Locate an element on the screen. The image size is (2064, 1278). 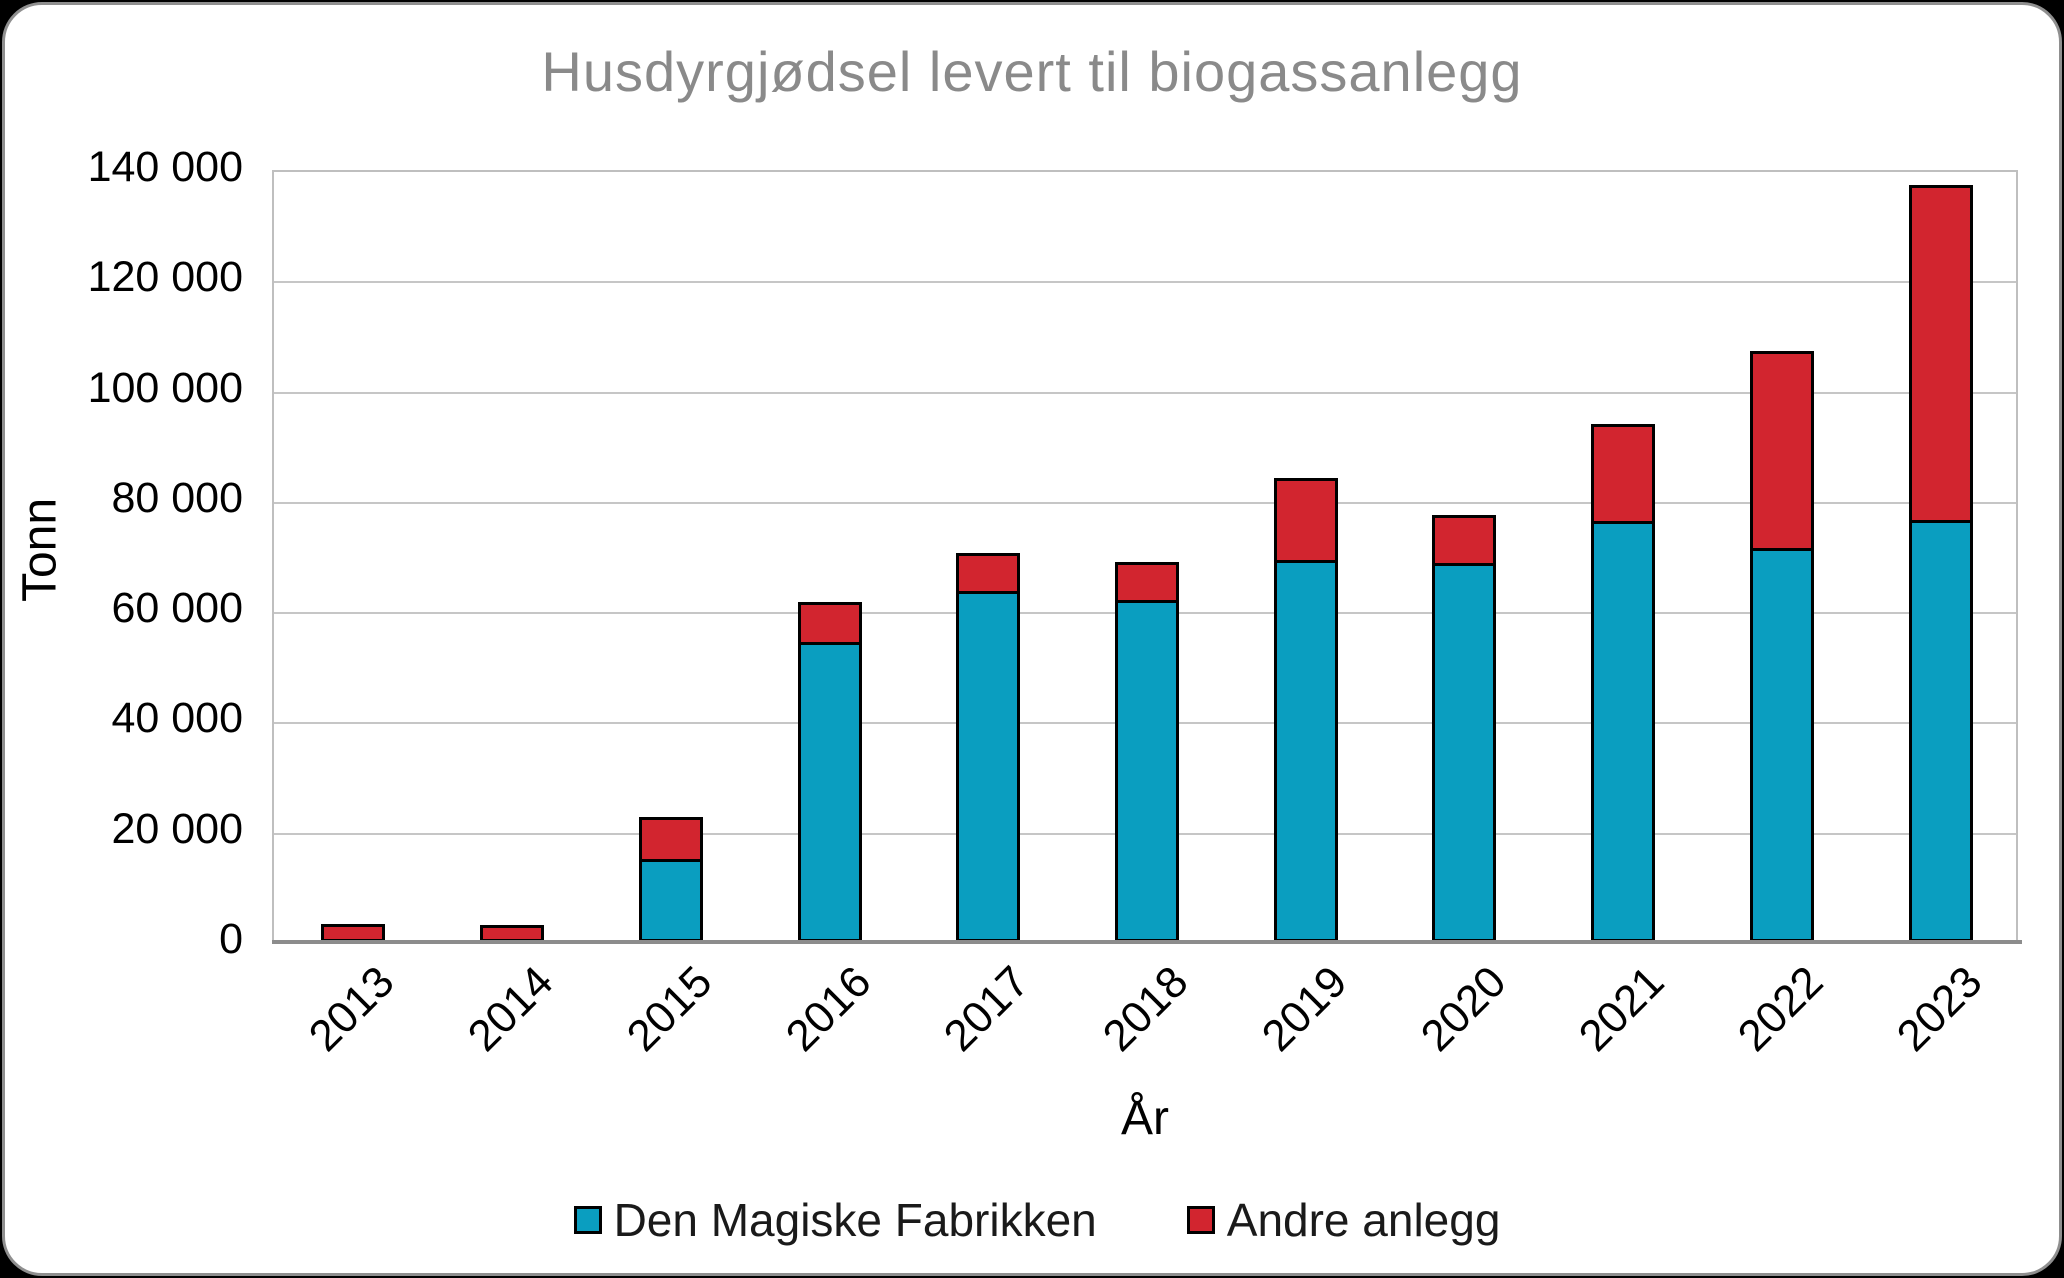
bar-2022 is located at coordinates (1781, 646).